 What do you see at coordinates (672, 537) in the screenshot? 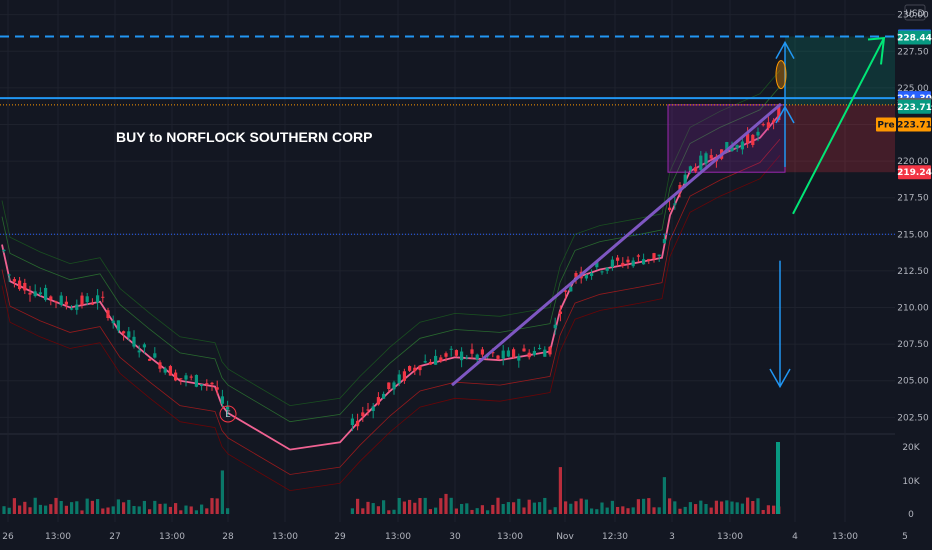
I see `x-tick-label: 3` at bounding box center [672, 537].